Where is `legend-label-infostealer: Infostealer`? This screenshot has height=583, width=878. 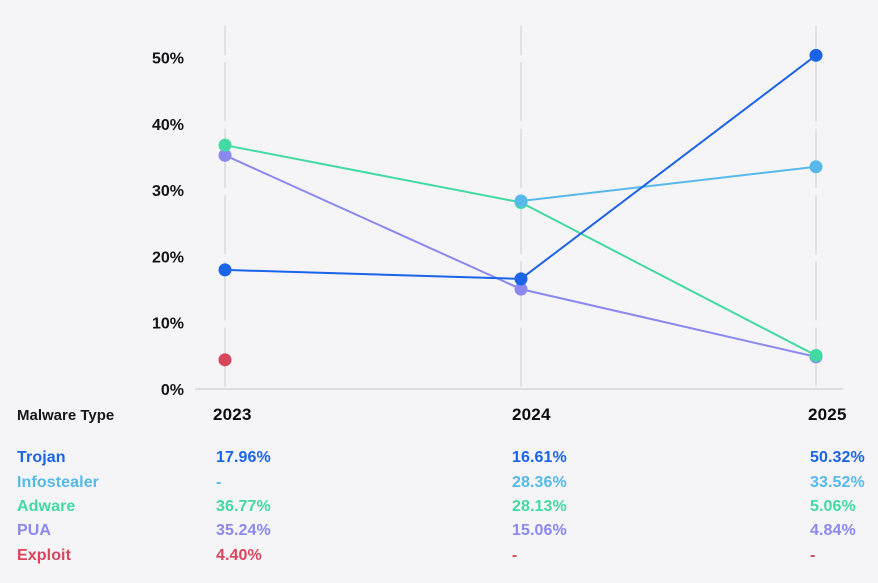
legend-label-infostealer: Infostealer is located at coordinates (58, 482).